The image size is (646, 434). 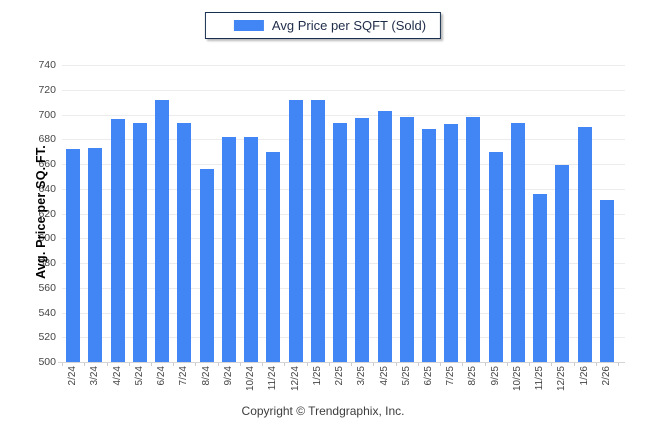 What do you see at coordinates (473, 239) in the screenshot?
I see `bar-8/25` at bounding box center [473, 239].